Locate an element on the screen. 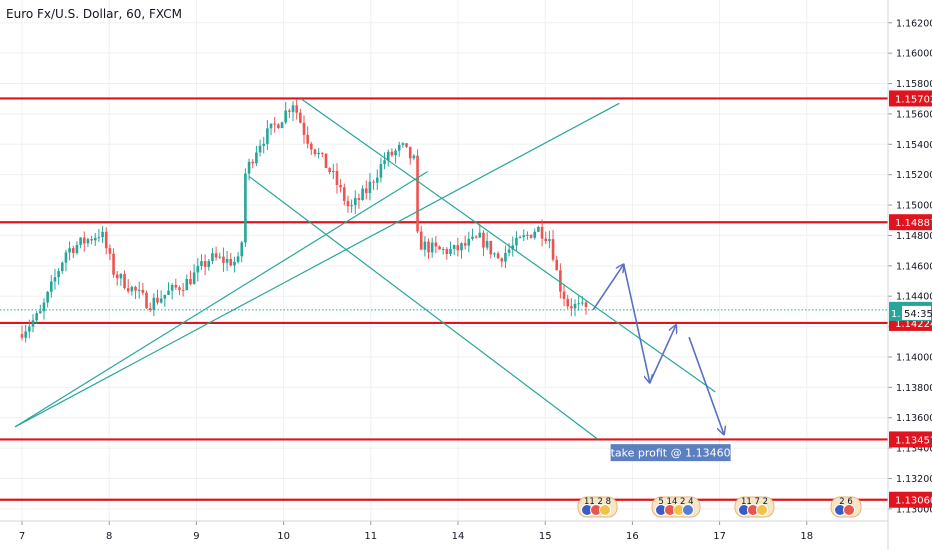 The width and height of the screenshot is (932, 550). price-level-tag-label: 1.13457 is located at coordinates (913, 440).